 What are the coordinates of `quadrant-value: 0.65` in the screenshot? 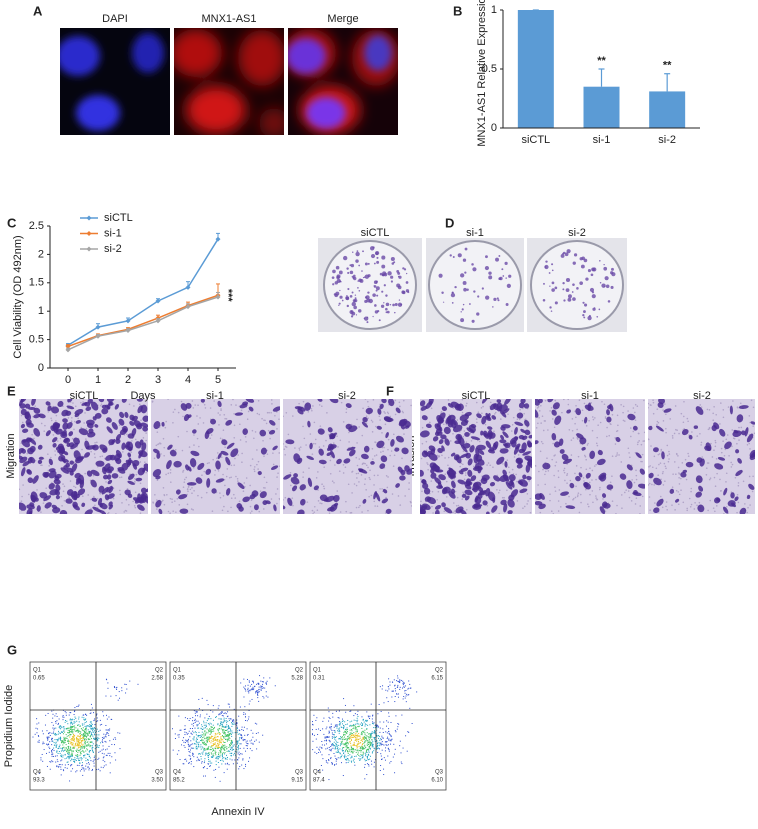 It's located at (39, 679).